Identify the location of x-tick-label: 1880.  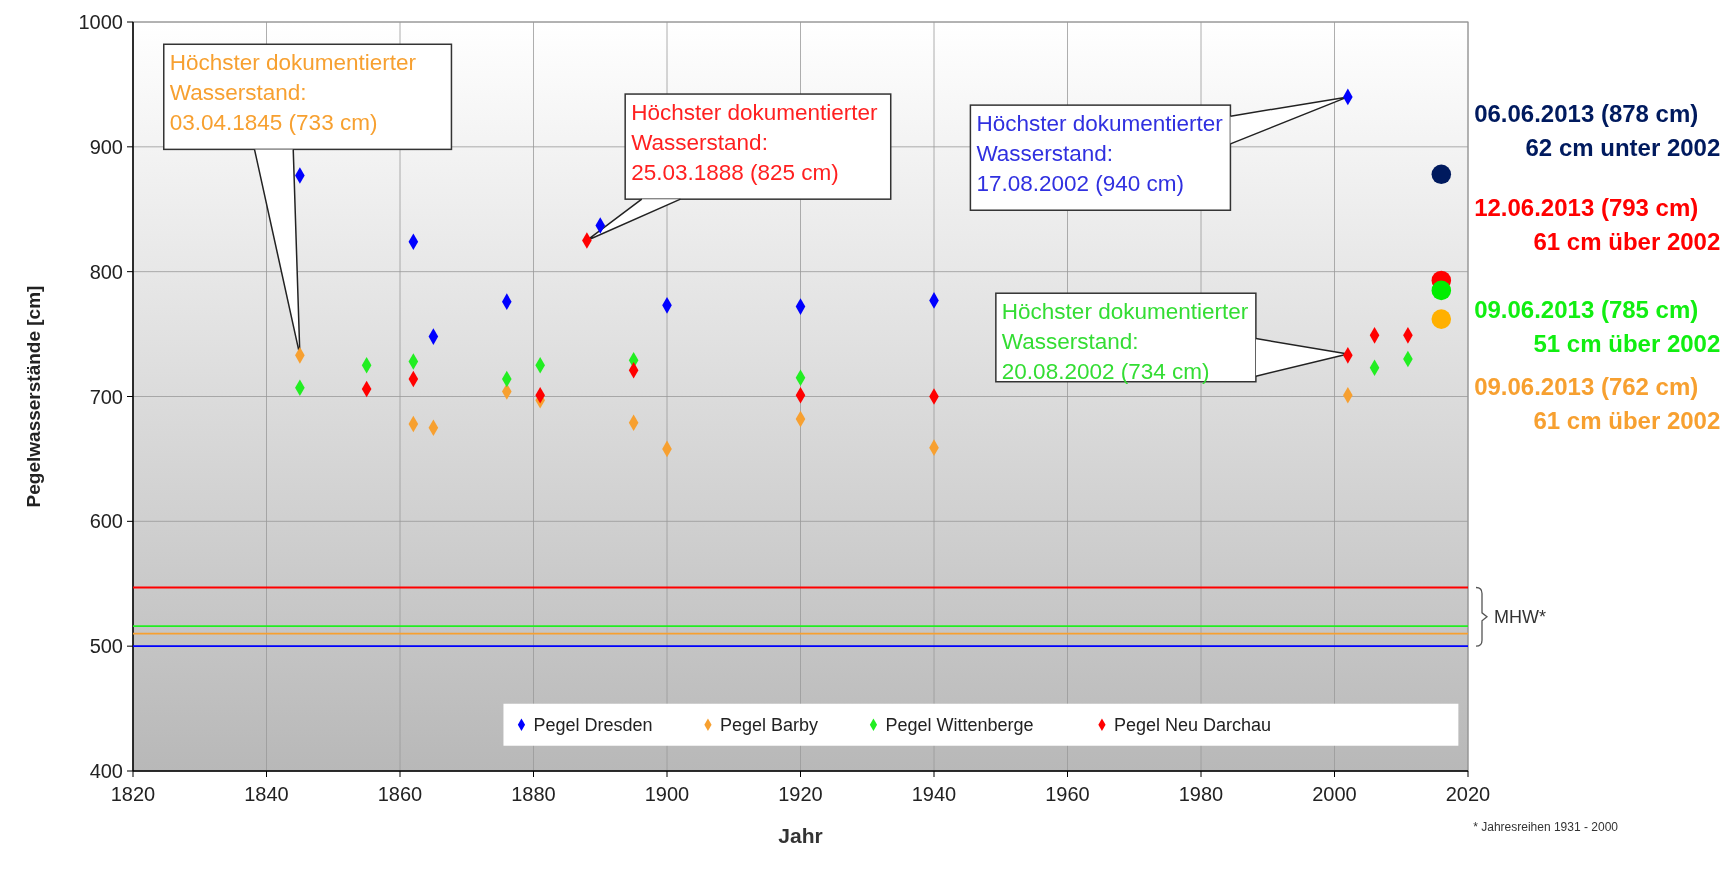
(533, 794).